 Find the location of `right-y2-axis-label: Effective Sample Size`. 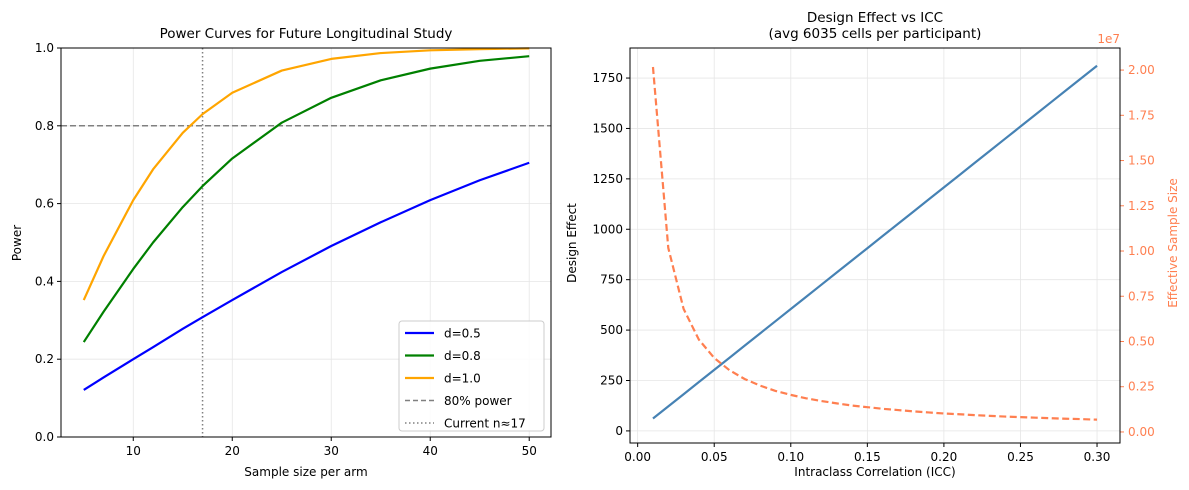

right-y2-axis-label: Effective Sample Size is located at coordinates (1173, 243).